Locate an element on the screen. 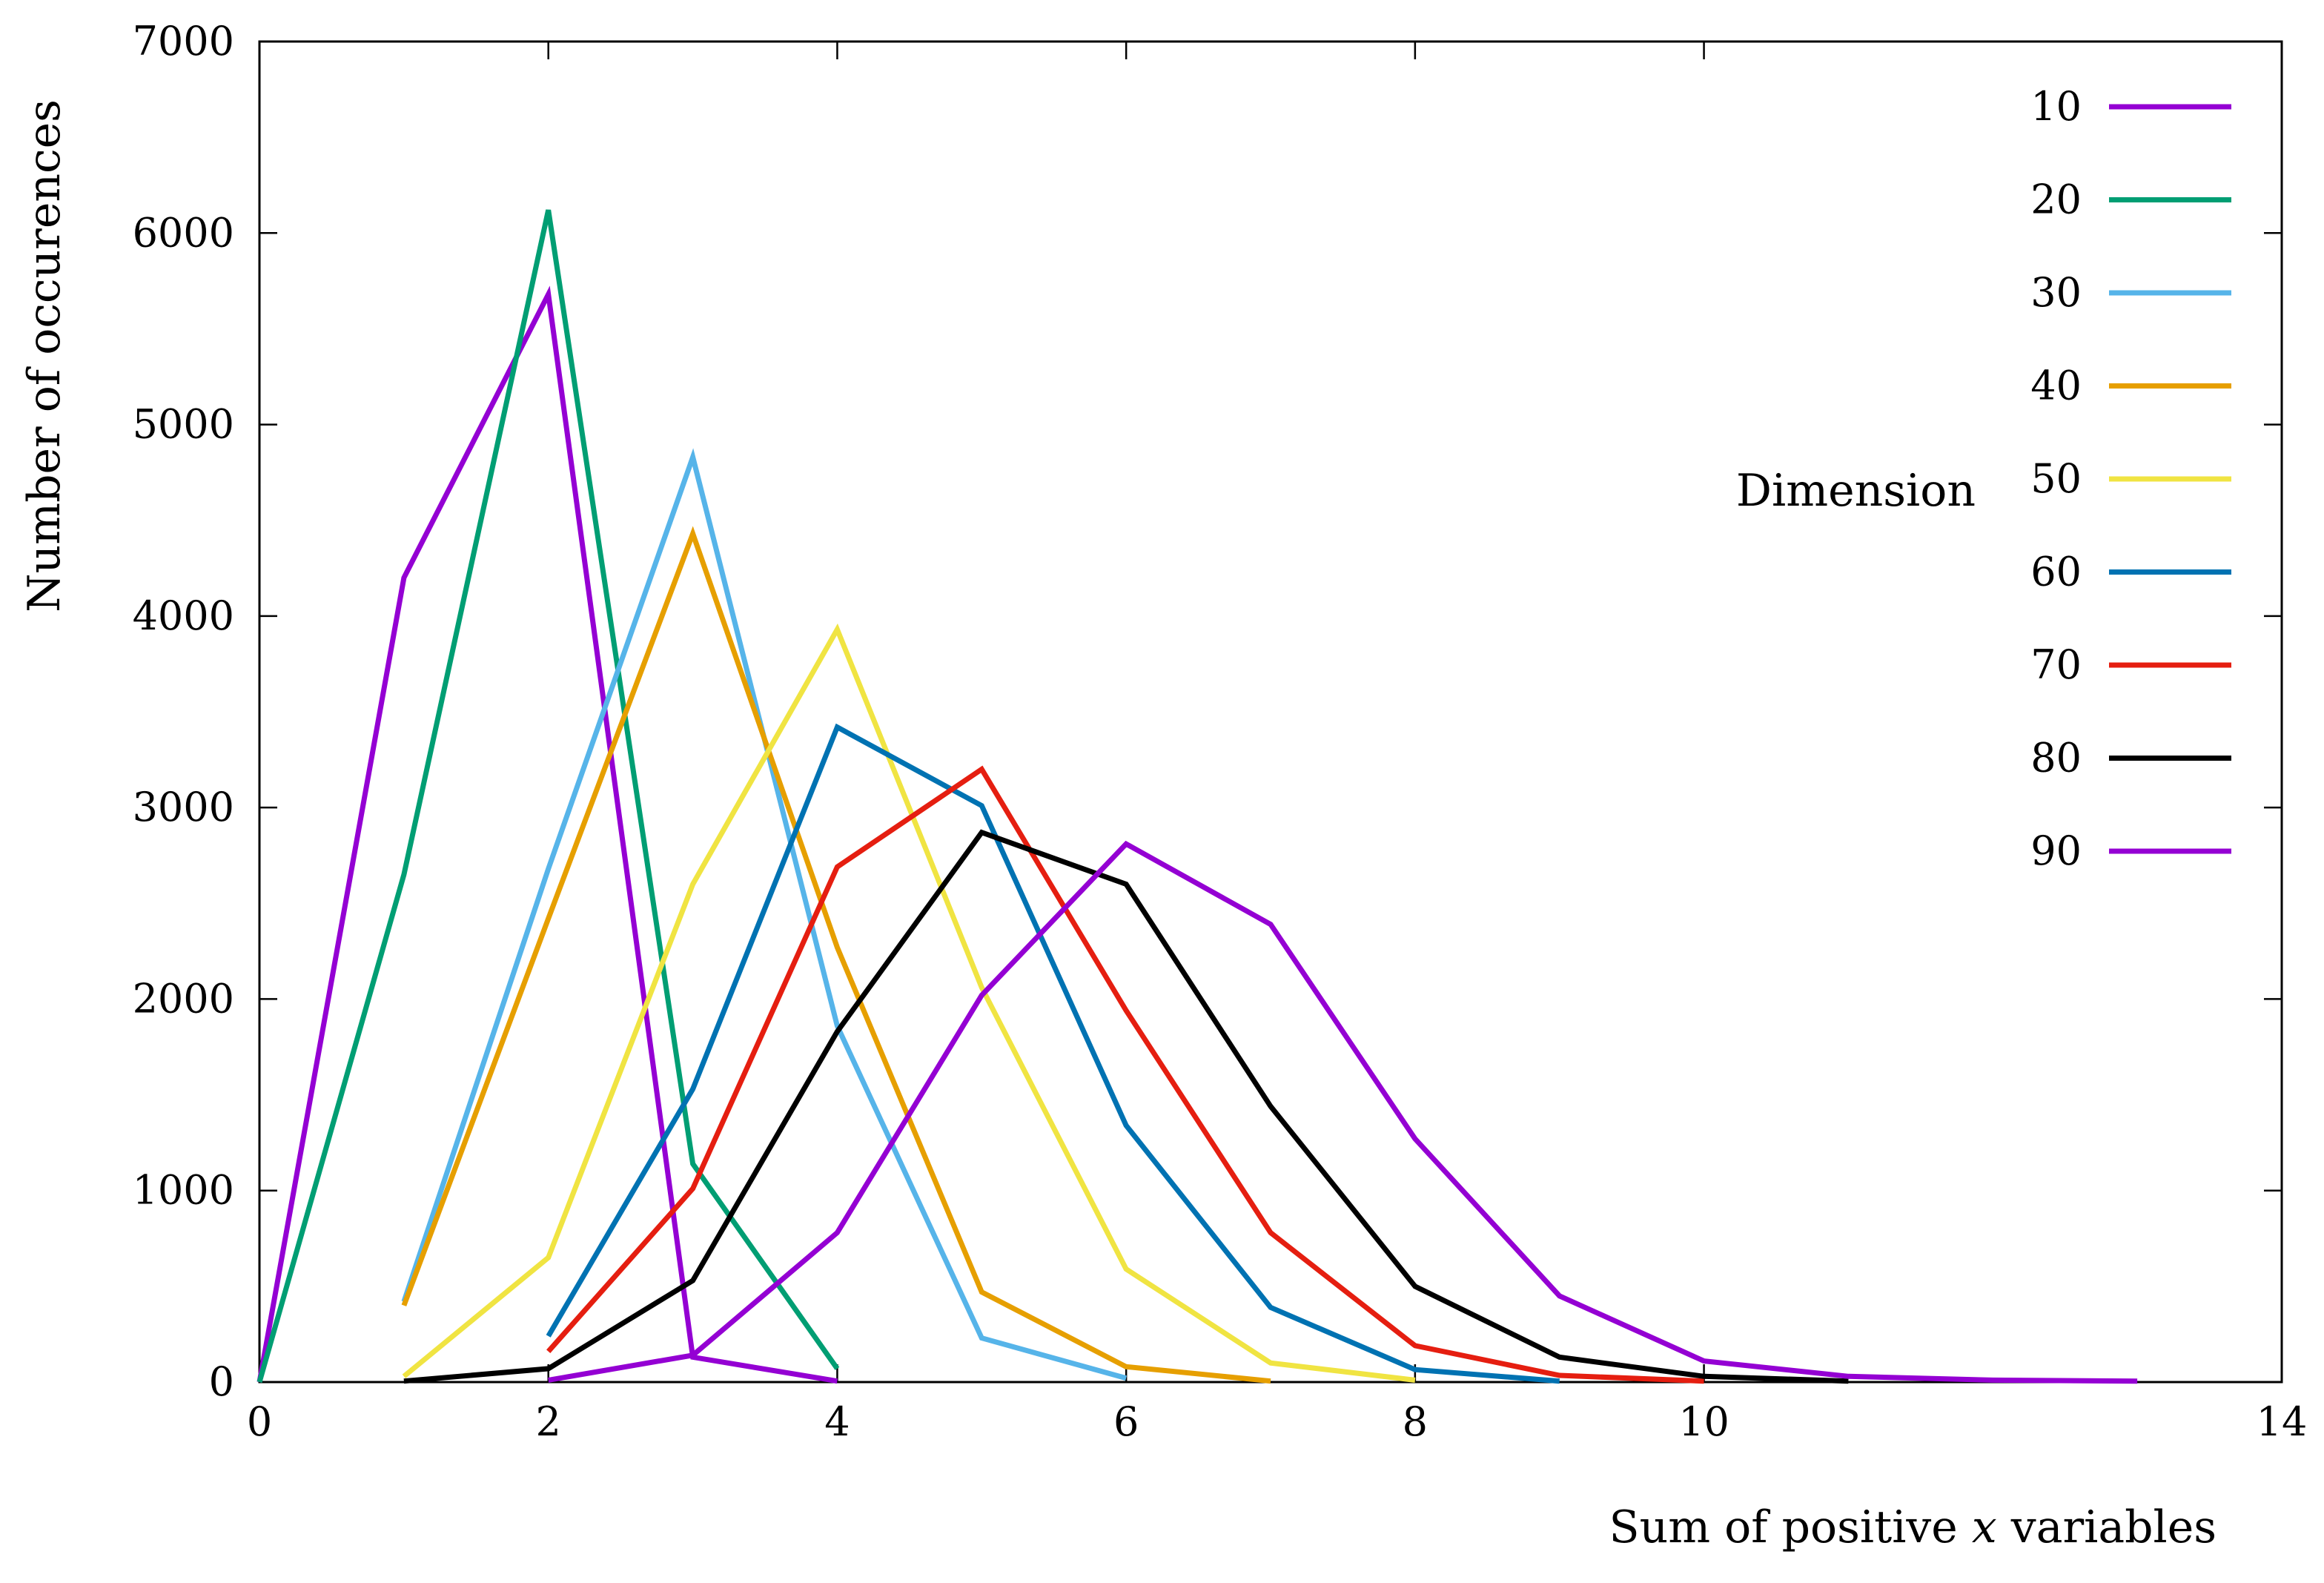 The height and width of the screenshot is (1583, 2324). x-axis-title-prefix: Sum of positive is located at coordinates (1790, 1527).